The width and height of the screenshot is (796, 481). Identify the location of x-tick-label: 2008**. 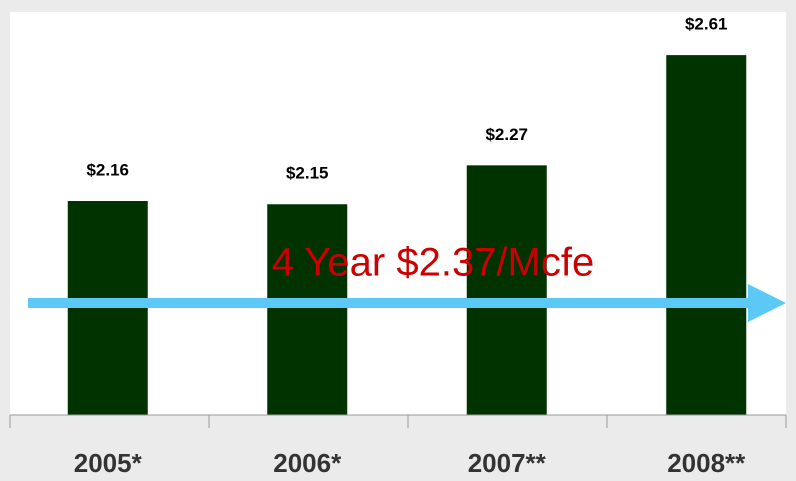
(706, 463).